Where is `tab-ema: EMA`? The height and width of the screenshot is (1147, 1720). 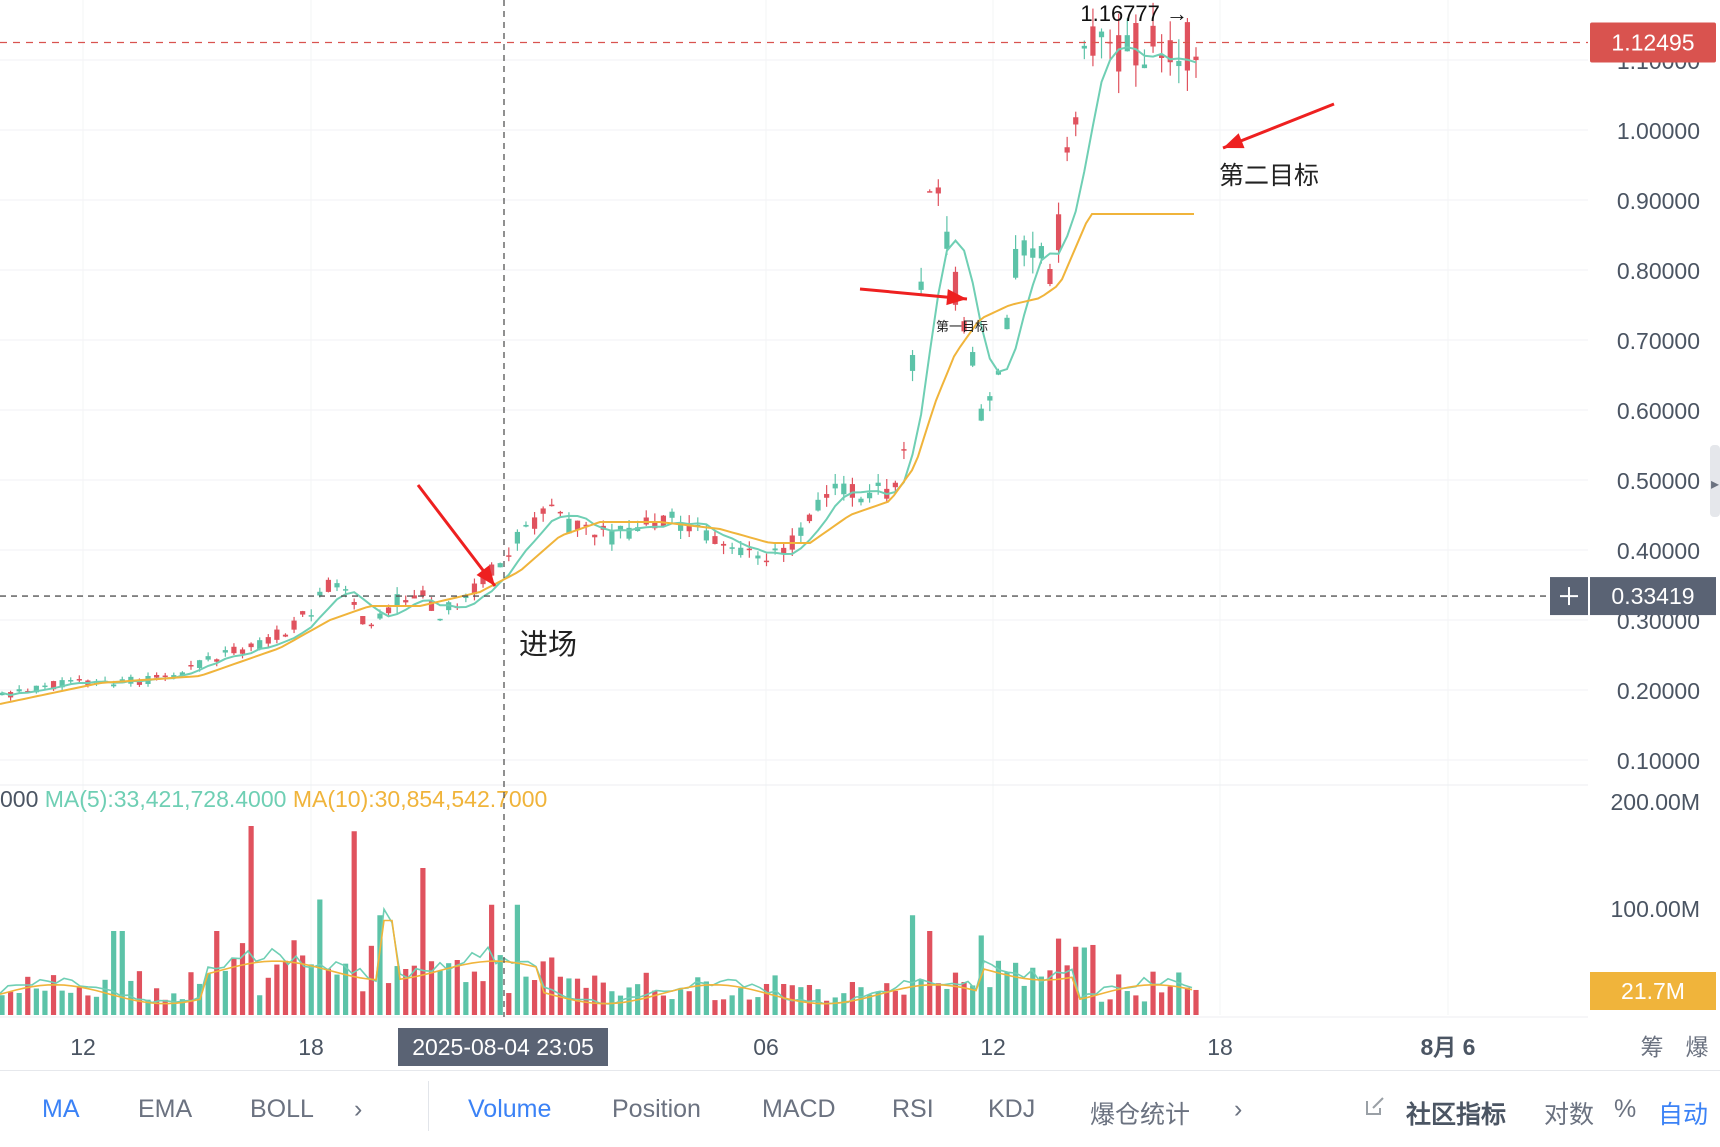 tab-ema: EMA is located at coordinates (165, 1109).